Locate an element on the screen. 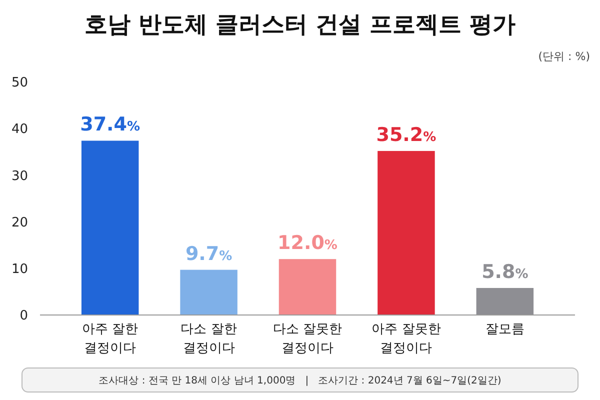 The image size is (600, 400). text: (단위 : %) is located at coordinates (564, 56).